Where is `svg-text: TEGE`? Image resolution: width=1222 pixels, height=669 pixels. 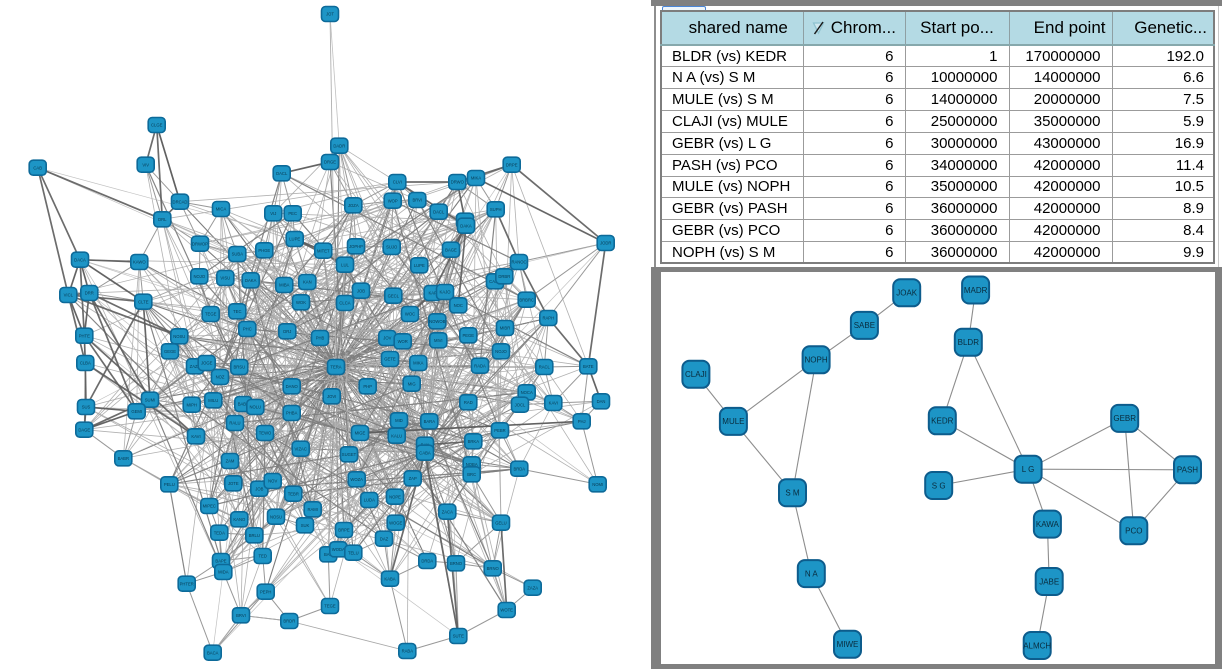 svg-text: TEGE is located at coordinates (211, 314).